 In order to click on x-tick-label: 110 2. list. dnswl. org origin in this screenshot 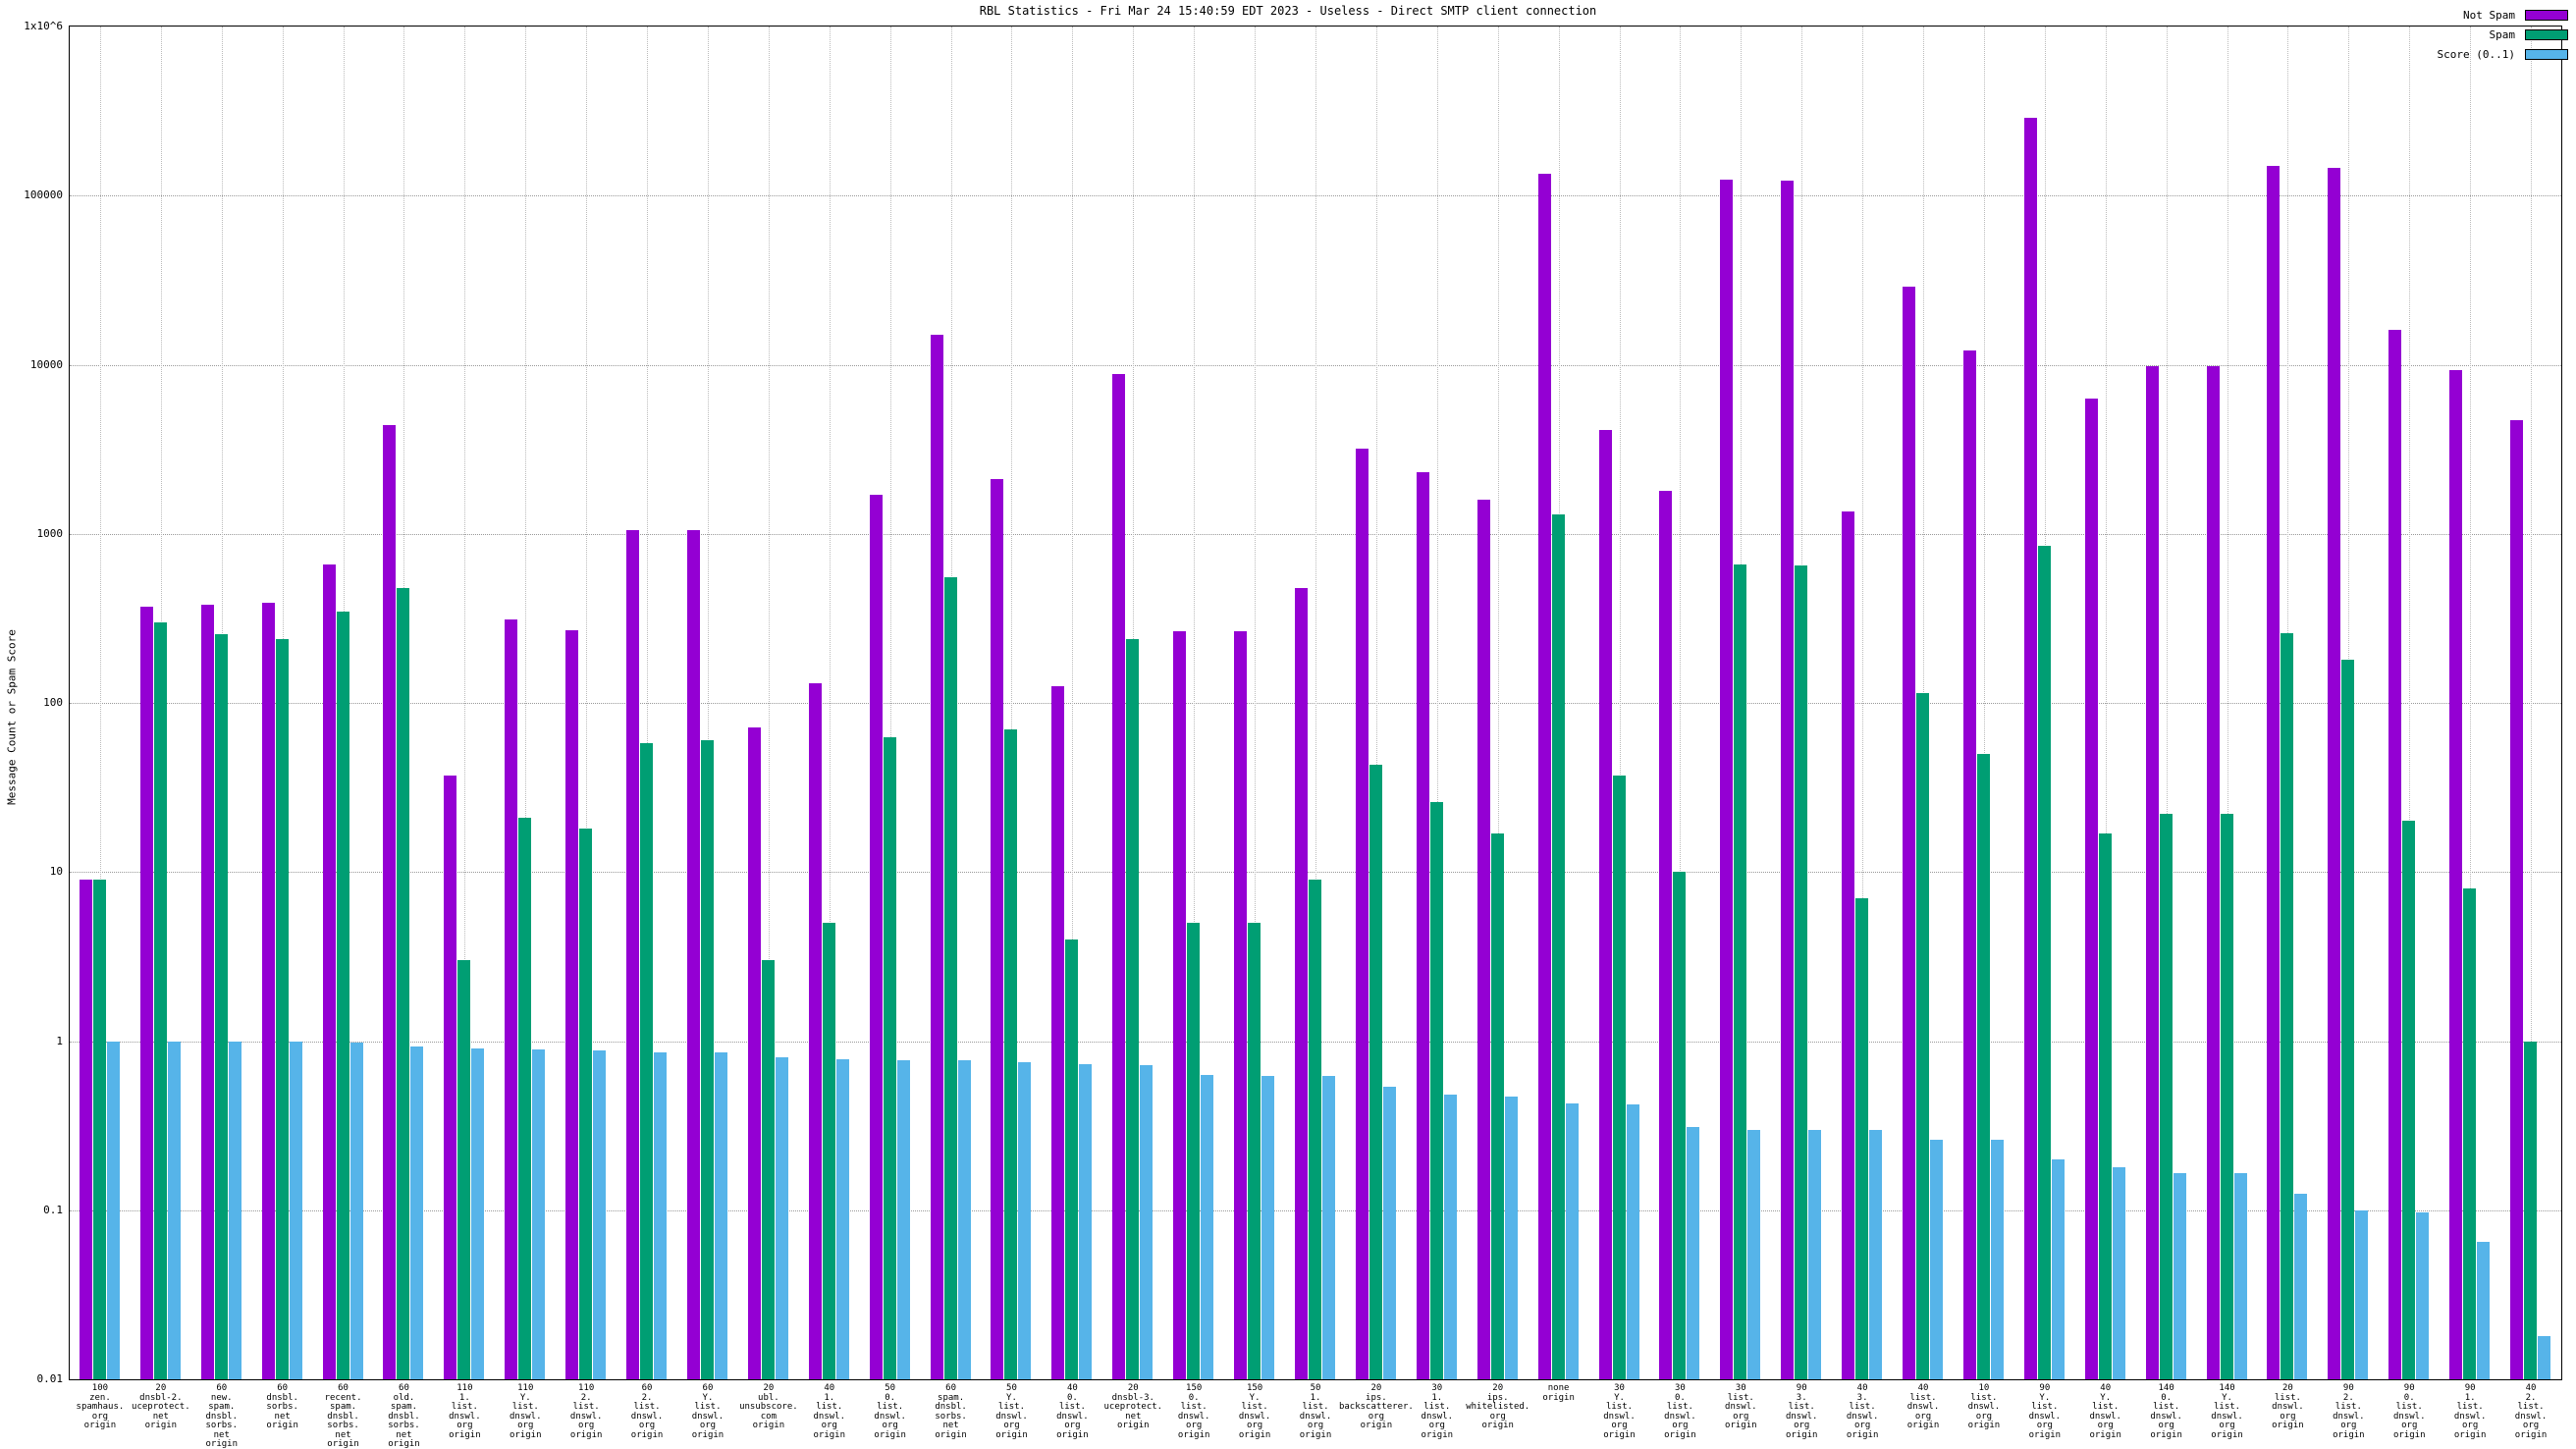, I will do `click(586, 1411)`.